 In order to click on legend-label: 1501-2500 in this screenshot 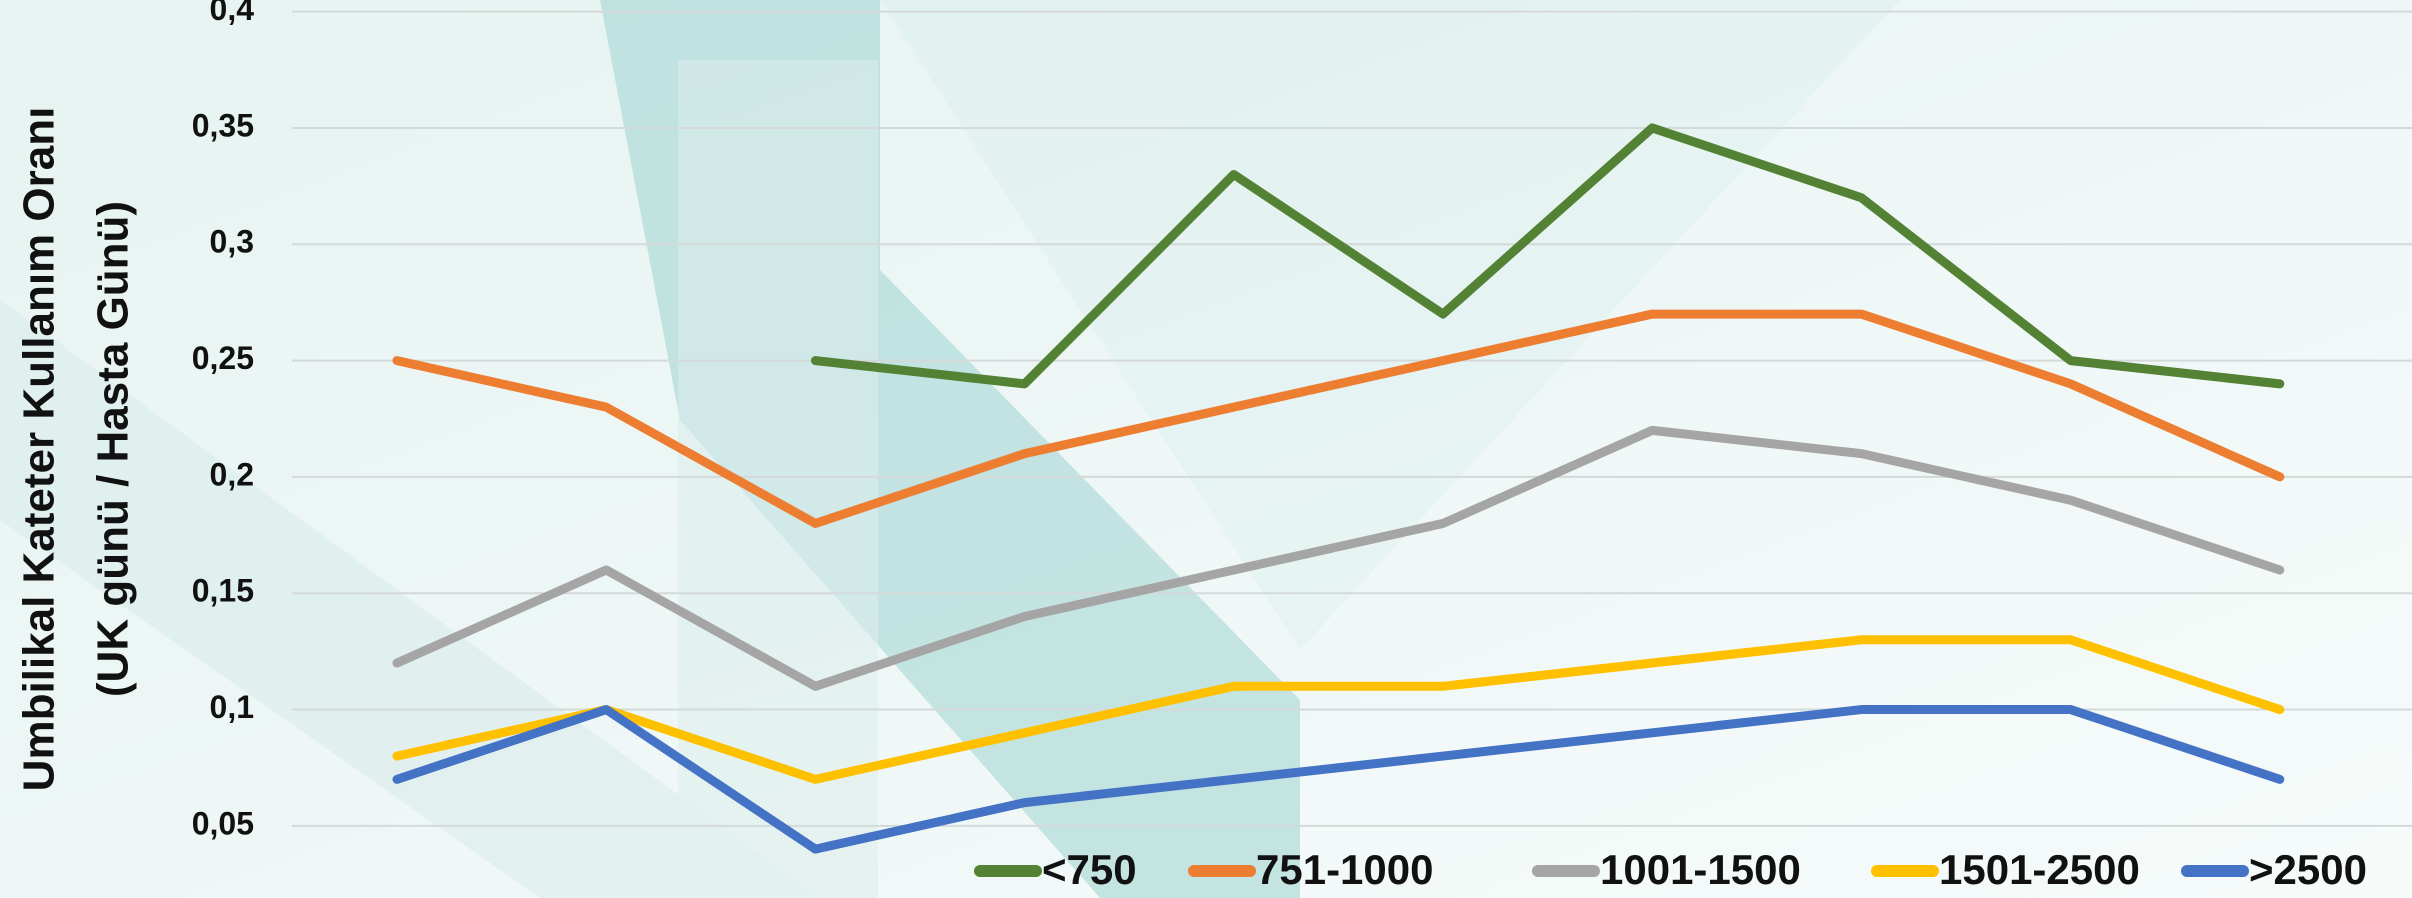, I will do `click(2039, 869)`.